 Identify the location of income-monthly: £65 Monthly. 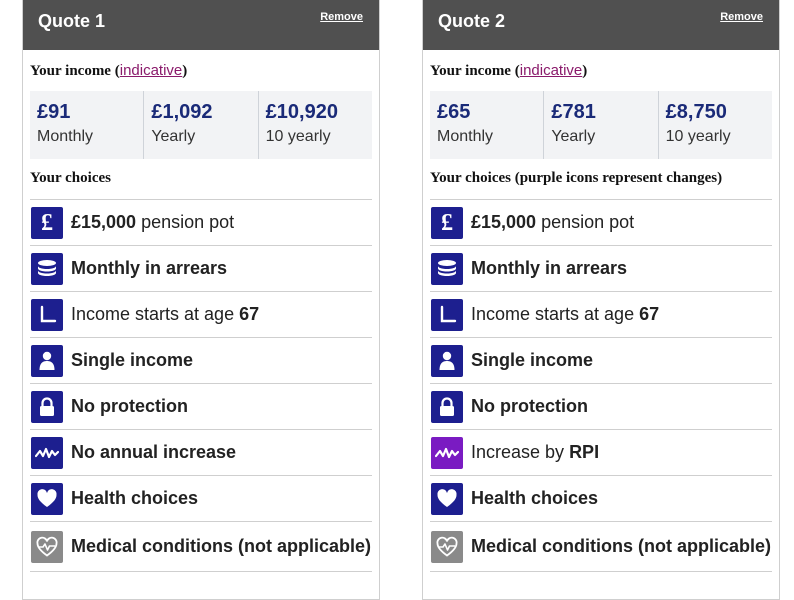
(486, 125).